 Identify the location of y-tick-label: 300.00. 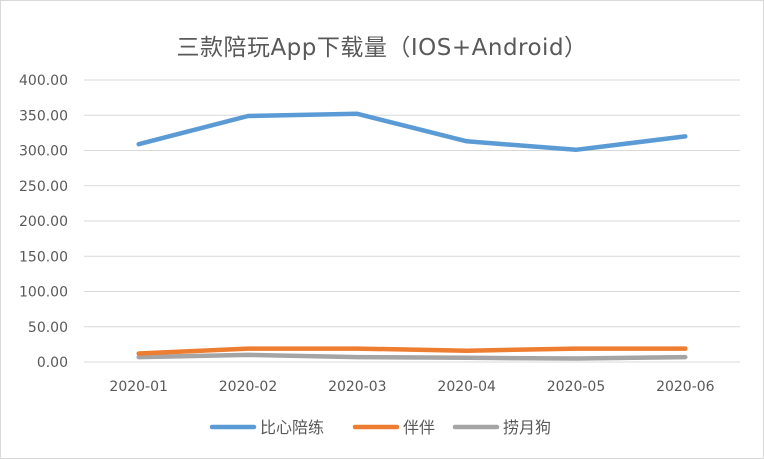
(43, 152).